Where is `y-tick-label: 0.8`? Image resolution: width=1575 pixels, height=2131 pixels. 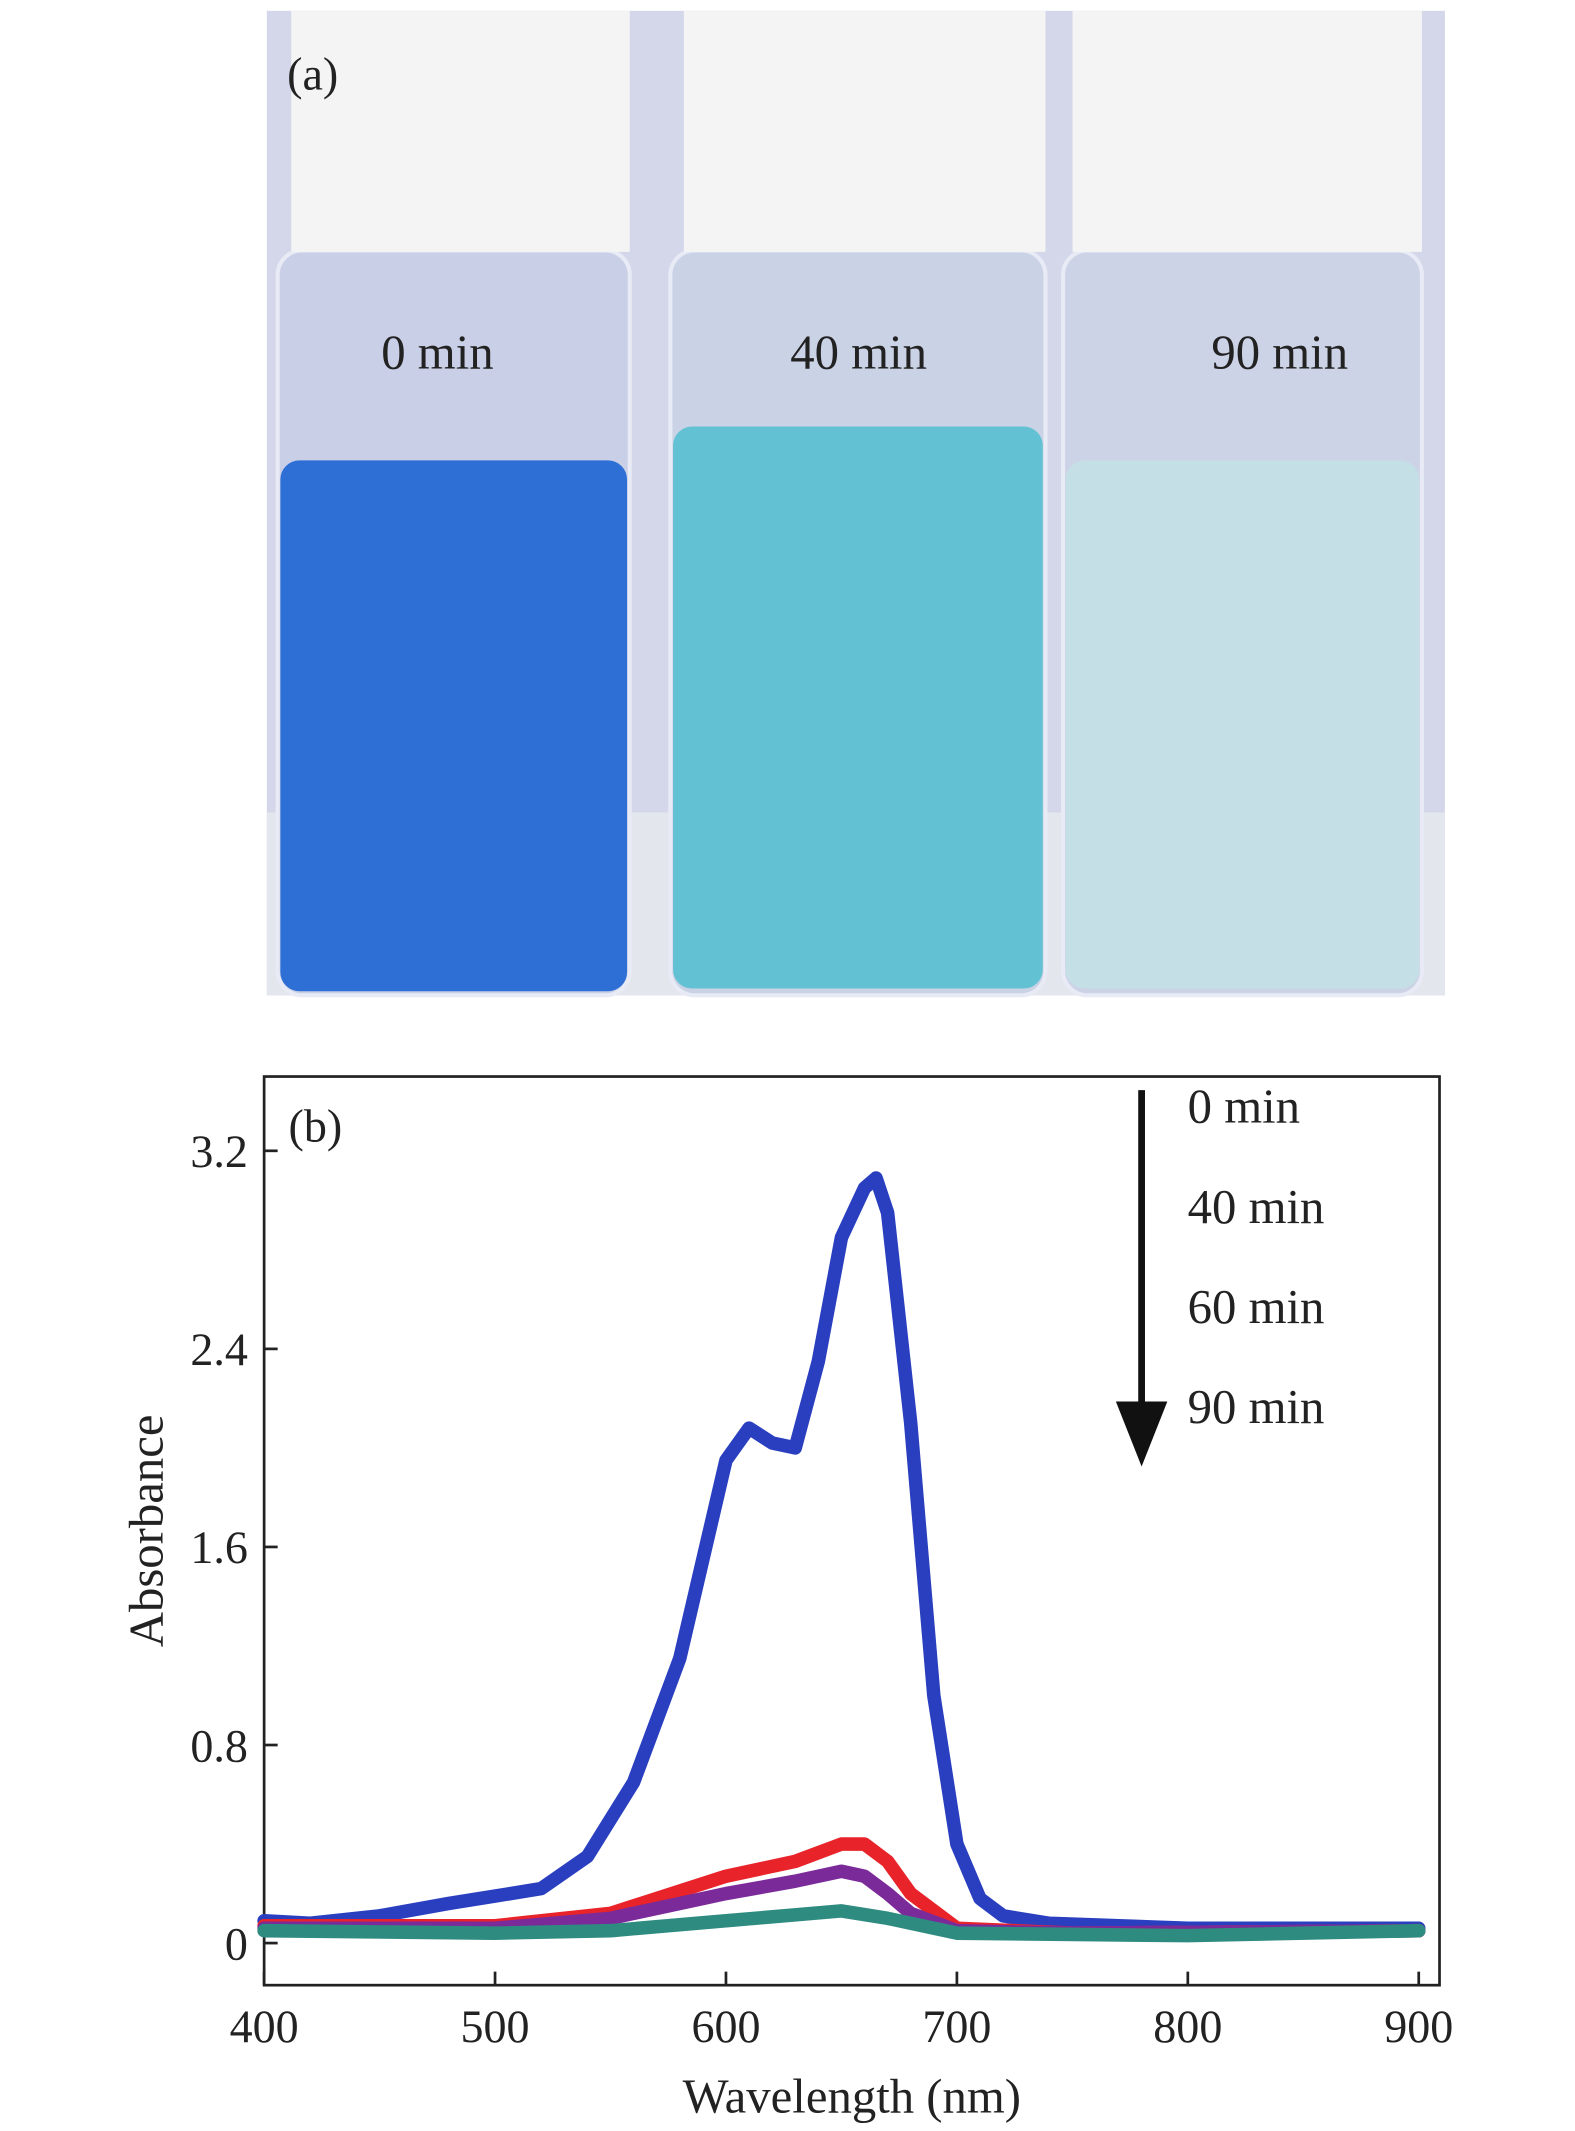
y-tick-label: 0.8 is located at coordinates (219, 1745).